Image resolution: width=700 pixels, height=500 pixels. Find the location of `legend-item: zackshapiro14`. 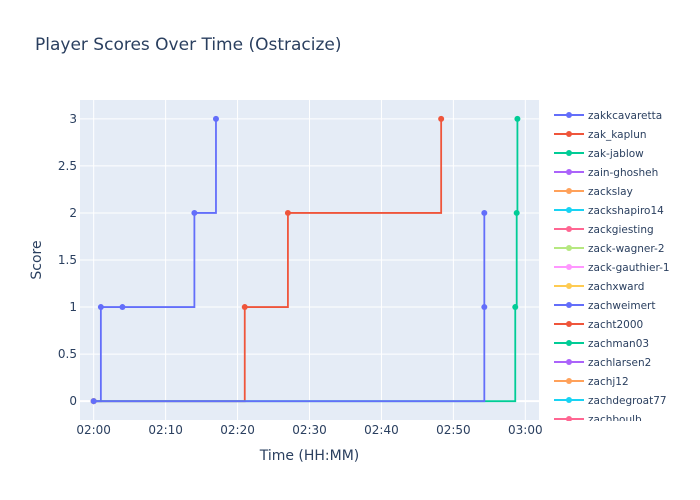

legend-item: zackshapiro14 is located at coordinates (609, 211).